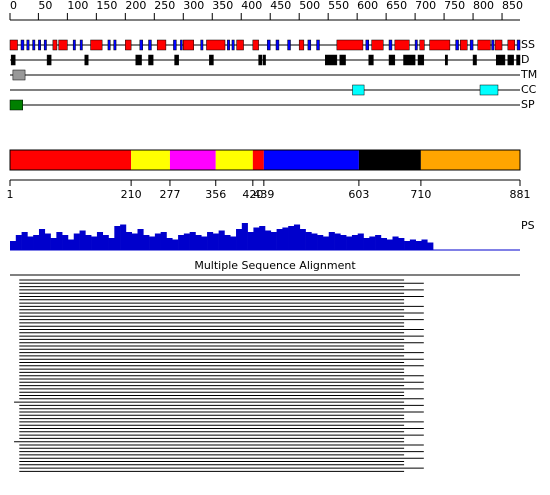  What do you see at coordinates (135, 6) in the screenshot?
I see `ruler-label: 200` at bounding box center [135, 6].